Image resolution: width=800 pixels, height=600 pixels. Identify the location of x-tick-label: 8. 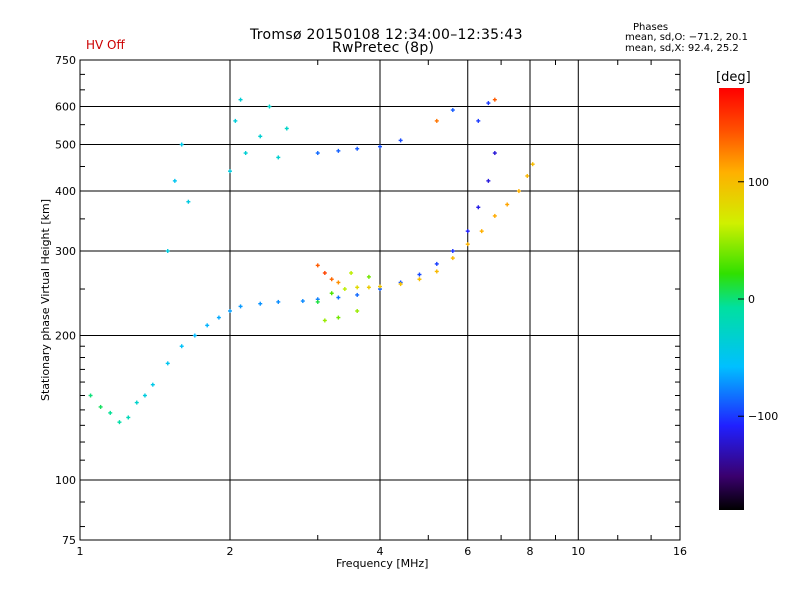
(530, 551).